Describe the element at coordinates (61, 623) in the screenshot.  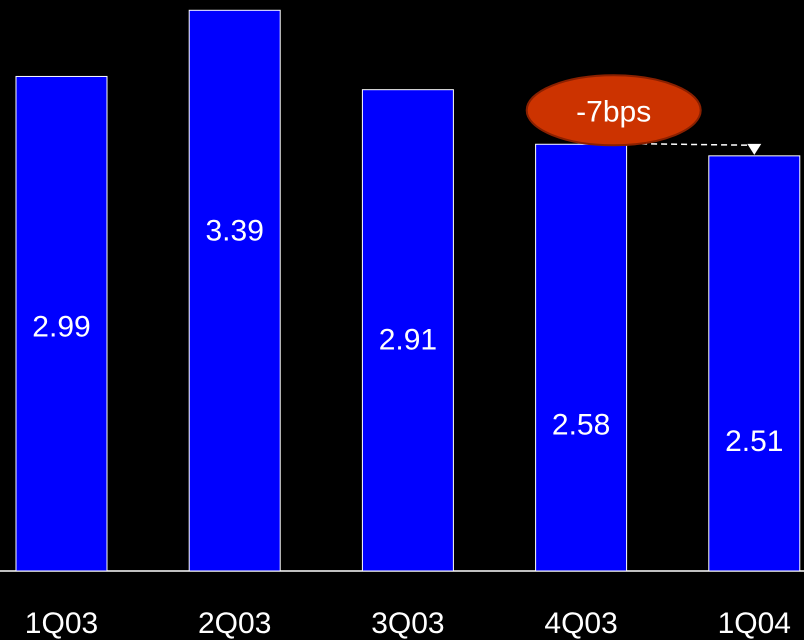
I see `x-tick-label: 1Q03` at that location.